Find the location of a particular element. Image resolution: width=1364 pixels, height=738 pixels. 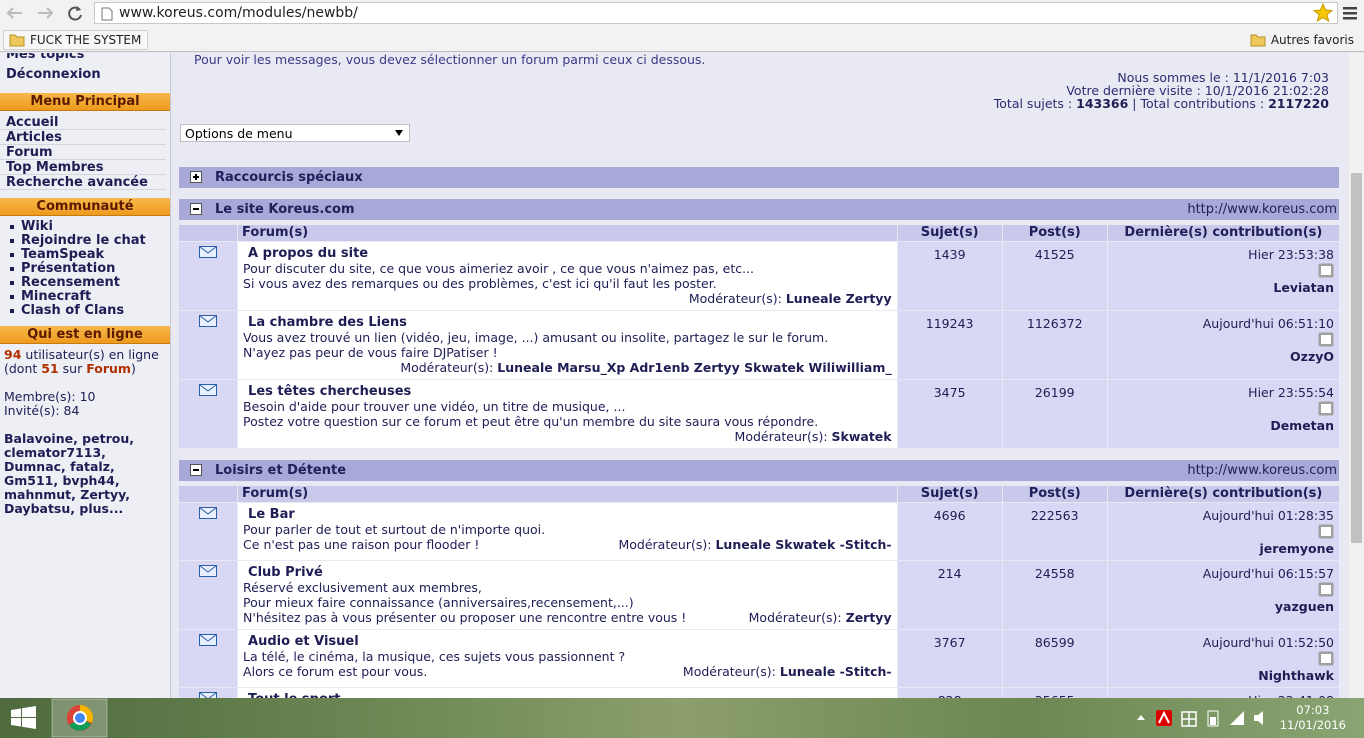

stat-value: 143366 is located at coordinates (1102, 103).